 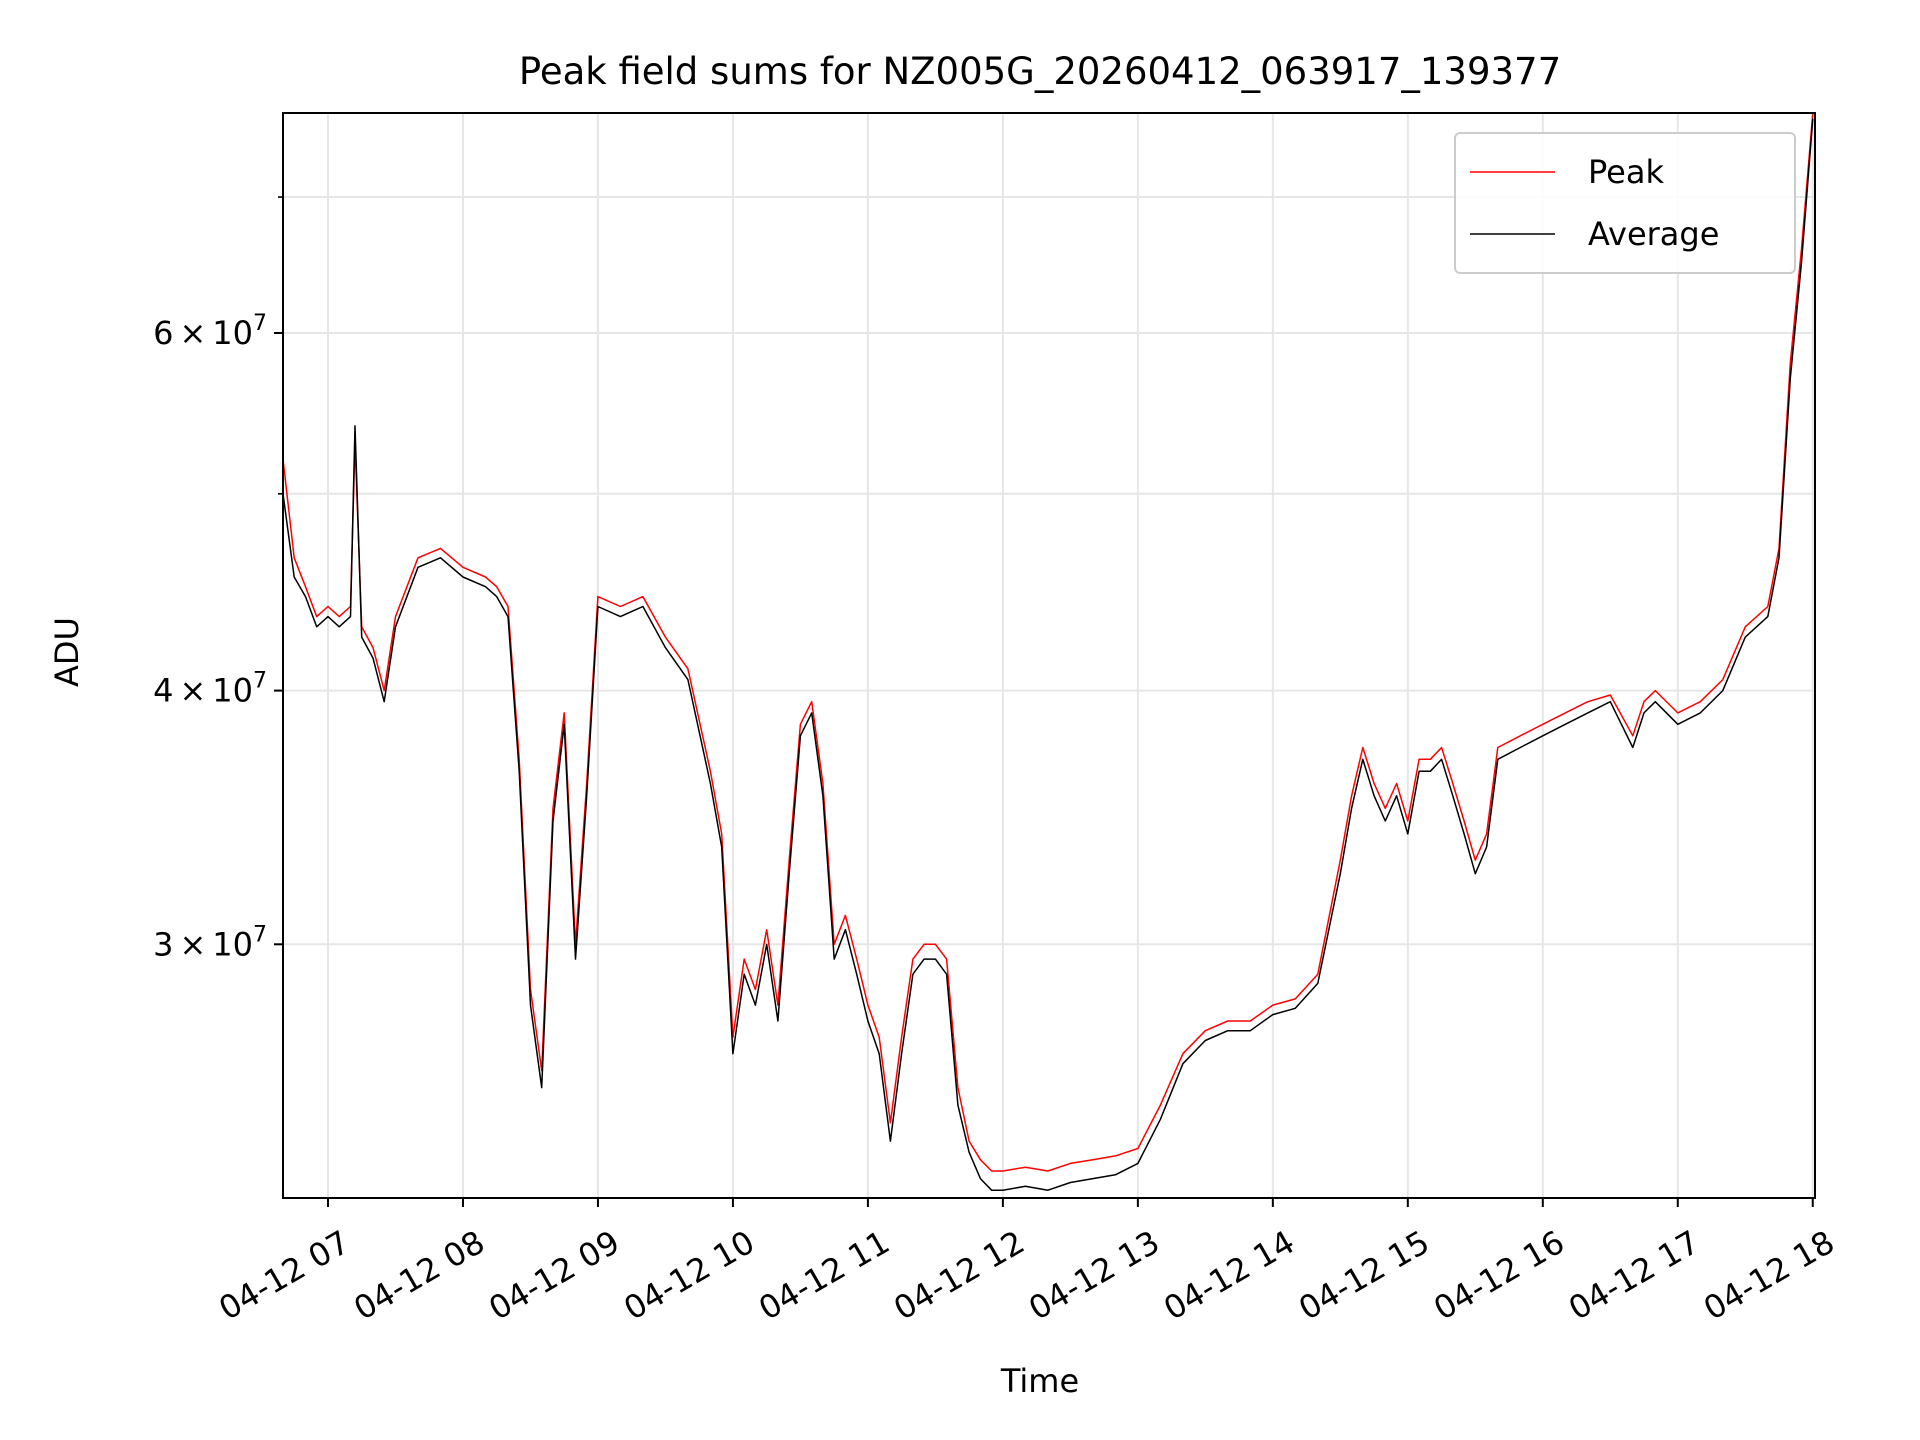 I want to click on y-tick-label: 4 × 10⁷, so click(x=210, y=689).